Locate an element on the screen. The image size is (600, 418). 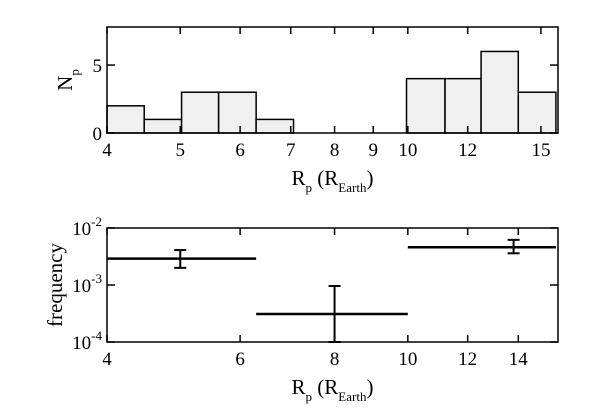
y-axis-label: Np is located at coordinates (67, 80).